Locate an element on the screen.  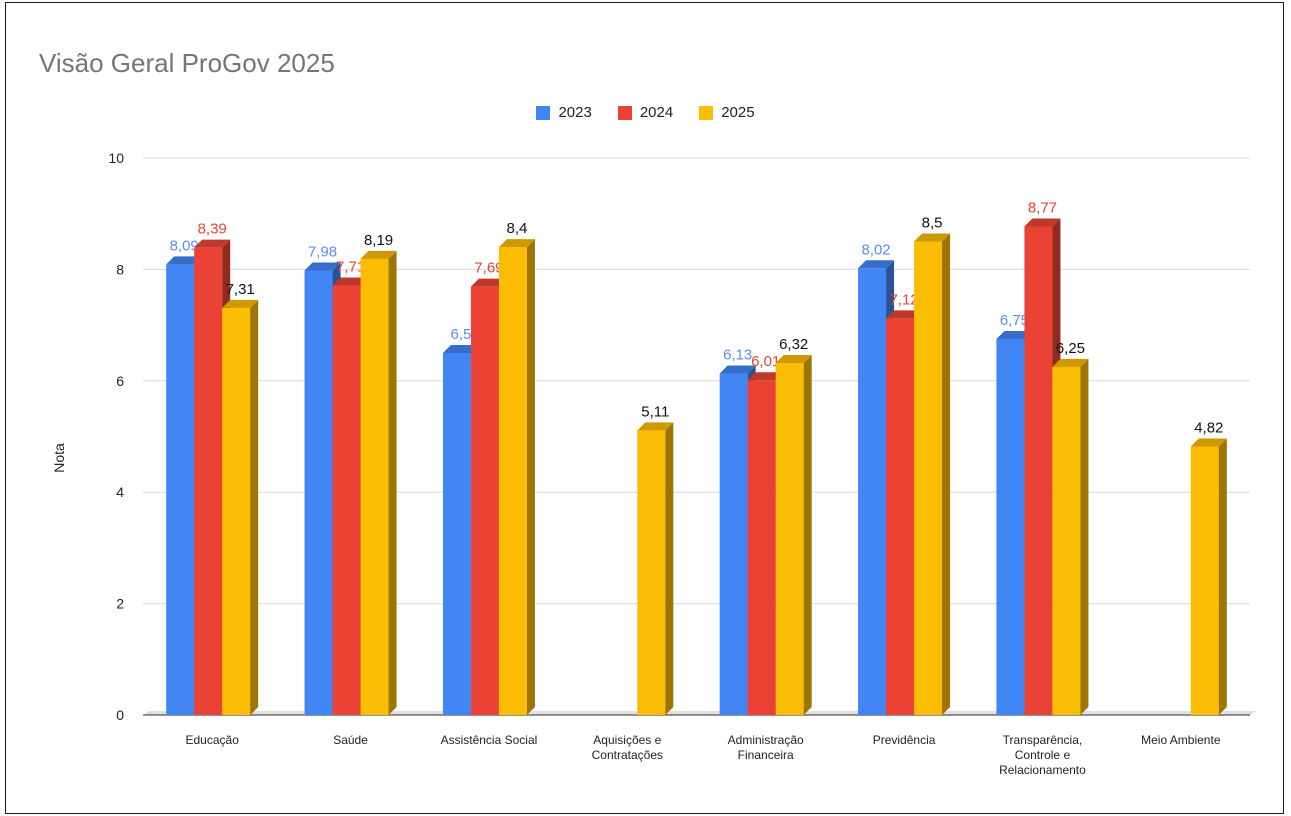
legend-swatch-2024 is located at coordinates (624, 112).